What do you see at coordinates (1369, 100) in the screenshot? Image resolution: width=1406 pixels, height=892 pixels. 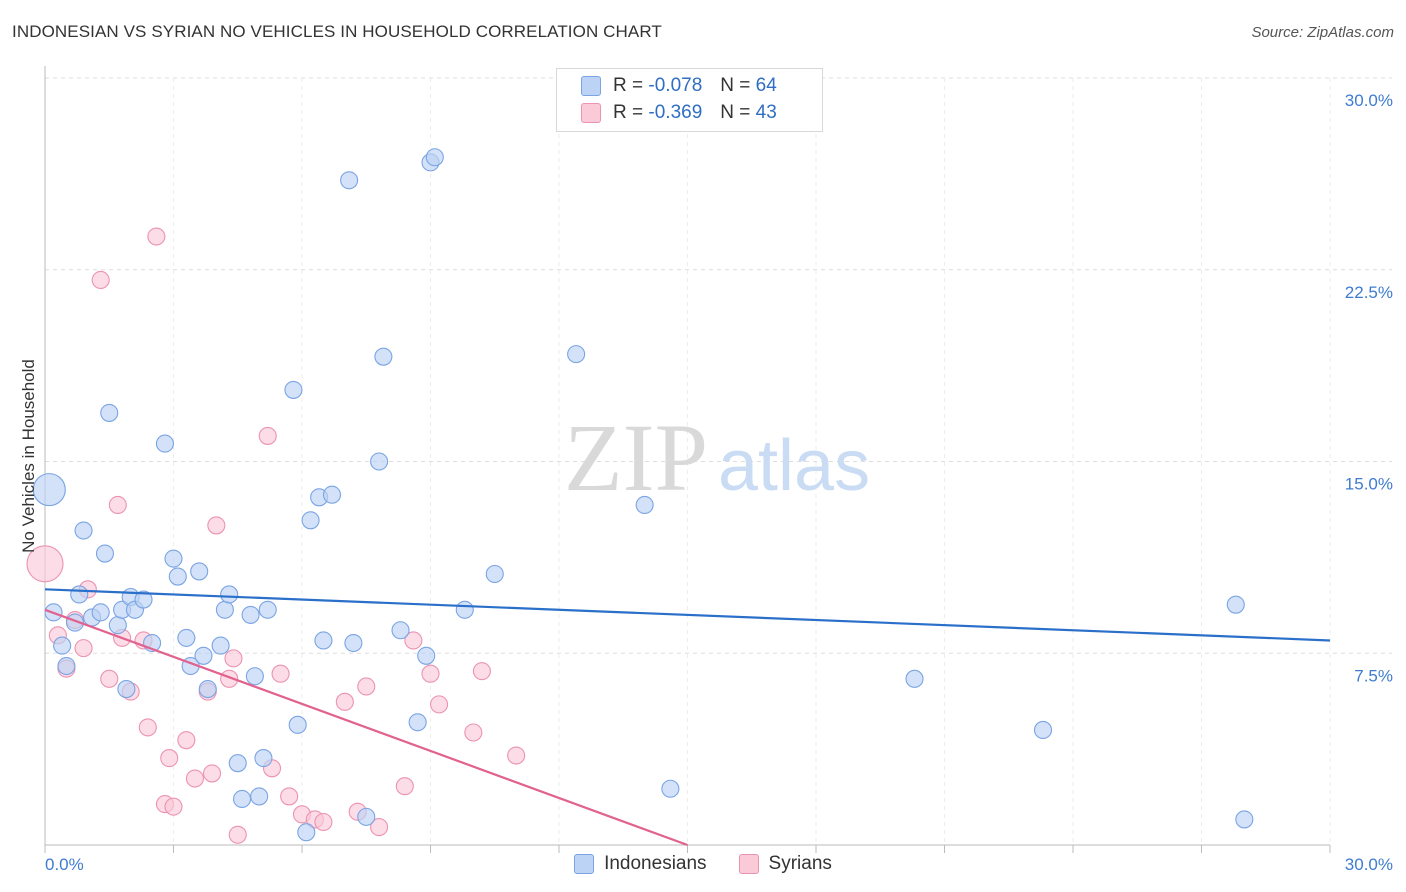 I see `y-tick-label: 30.0%` at bounding box center [1369, 100].